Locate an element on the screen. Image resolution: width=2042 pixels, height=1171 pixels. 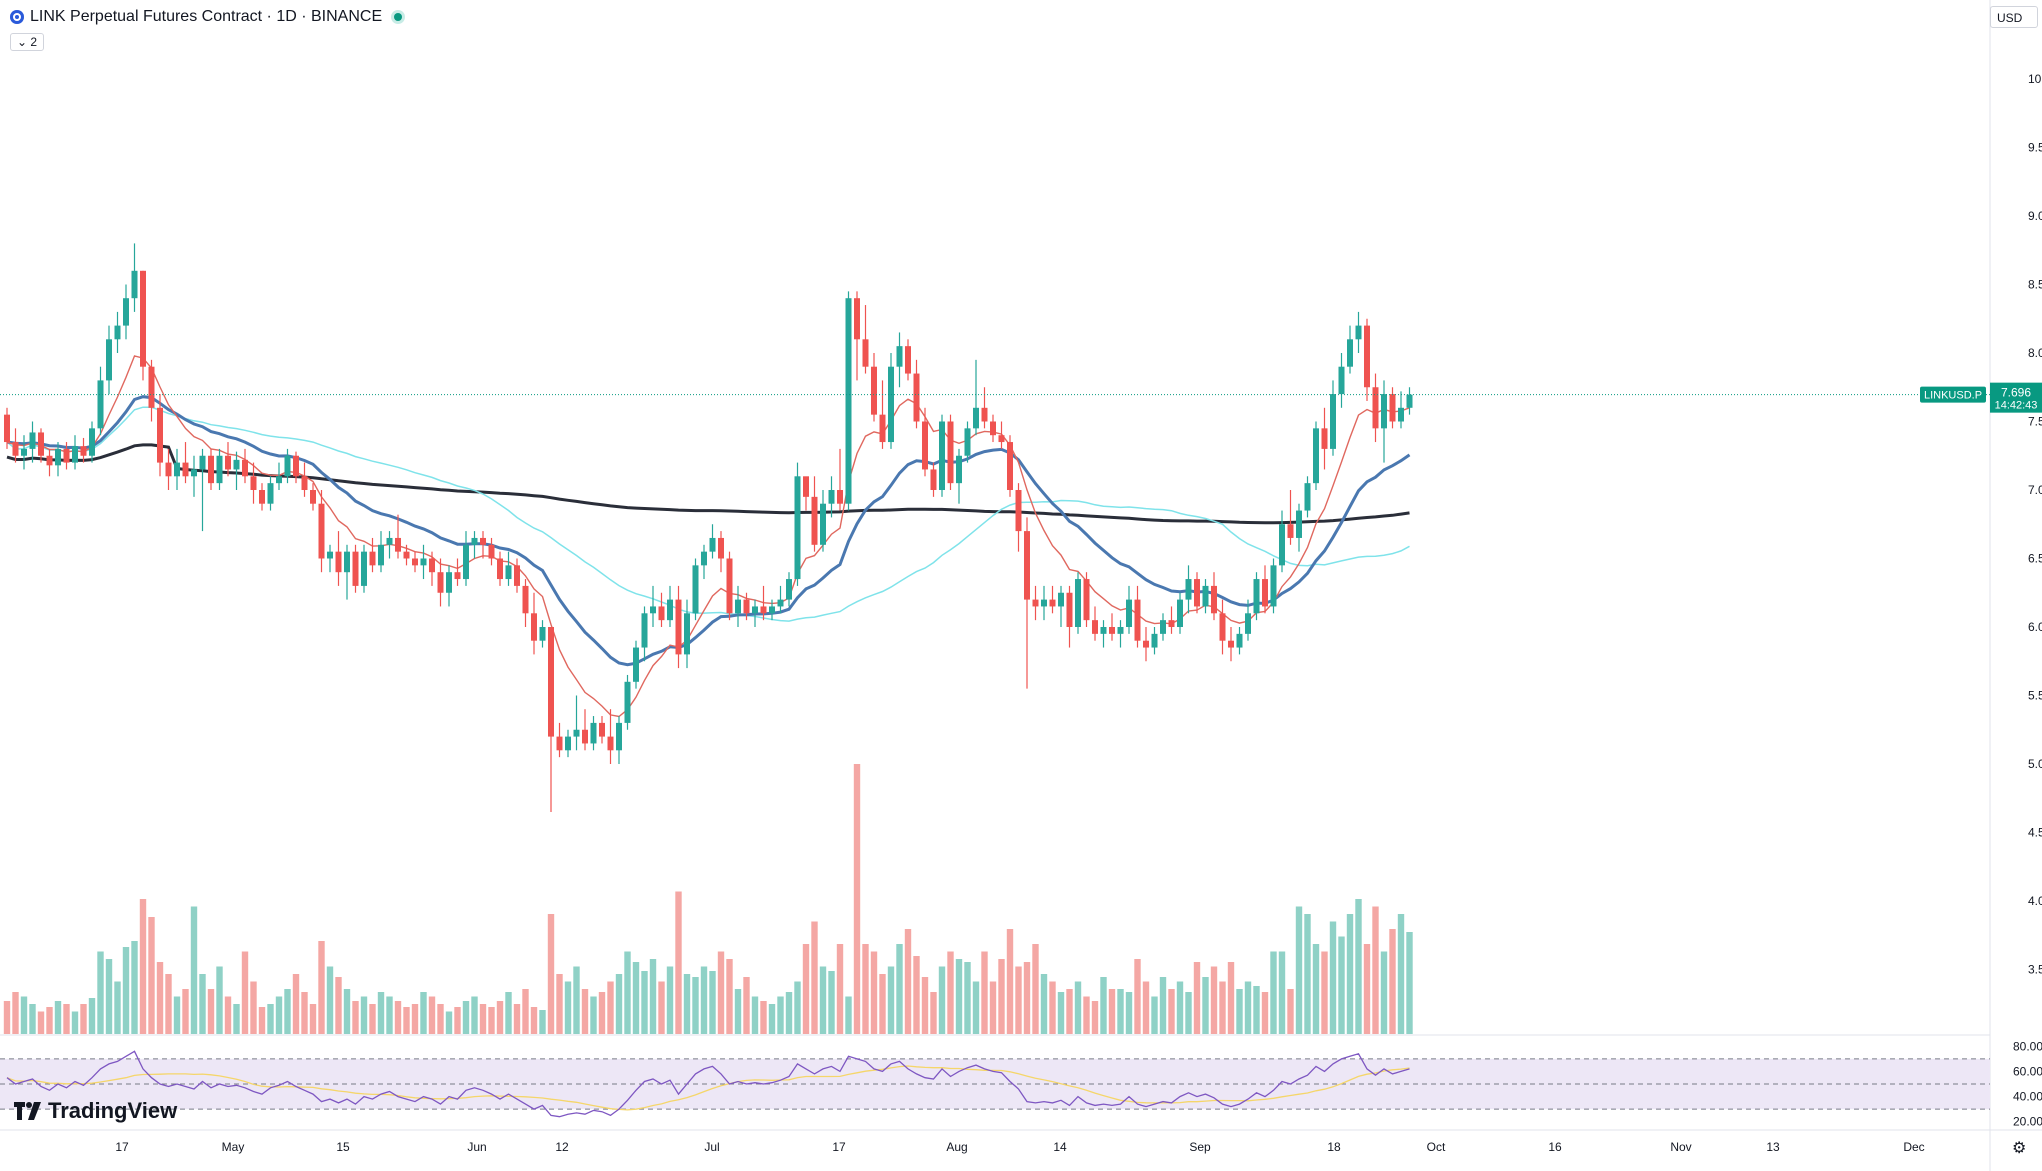
tradingview-logo: TradingView is located at coordinates (95, 1111).